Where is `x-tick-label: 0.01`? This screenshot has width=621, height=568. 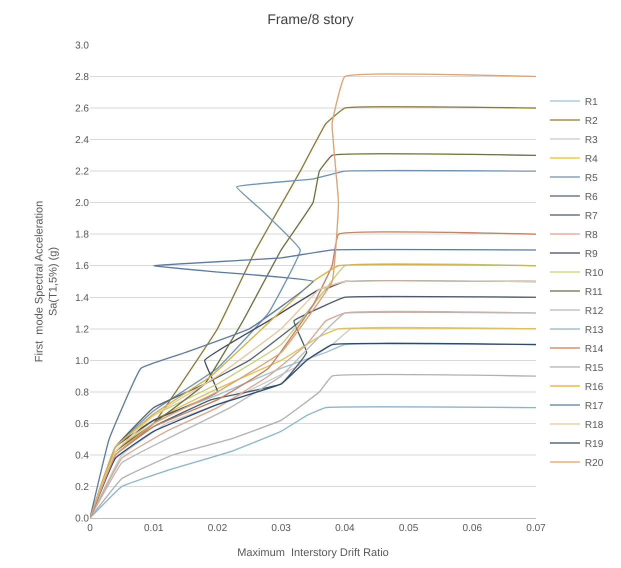 x-tick-label: 0.01 is located at coordinates (154, 528).